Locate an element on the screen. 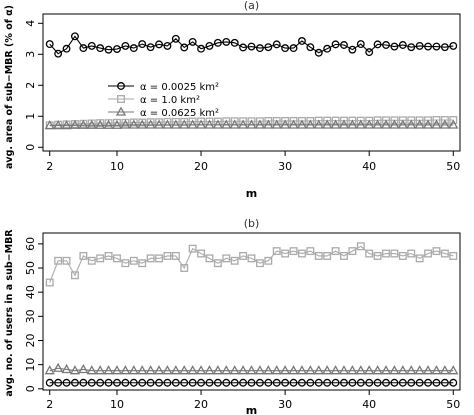 Image resolution: width=474 pixels, height=415 pixels. legend: α = 0.0025 km² α = 1.0 km² α = 0.0625 km² is located at coordinates (163, 100).